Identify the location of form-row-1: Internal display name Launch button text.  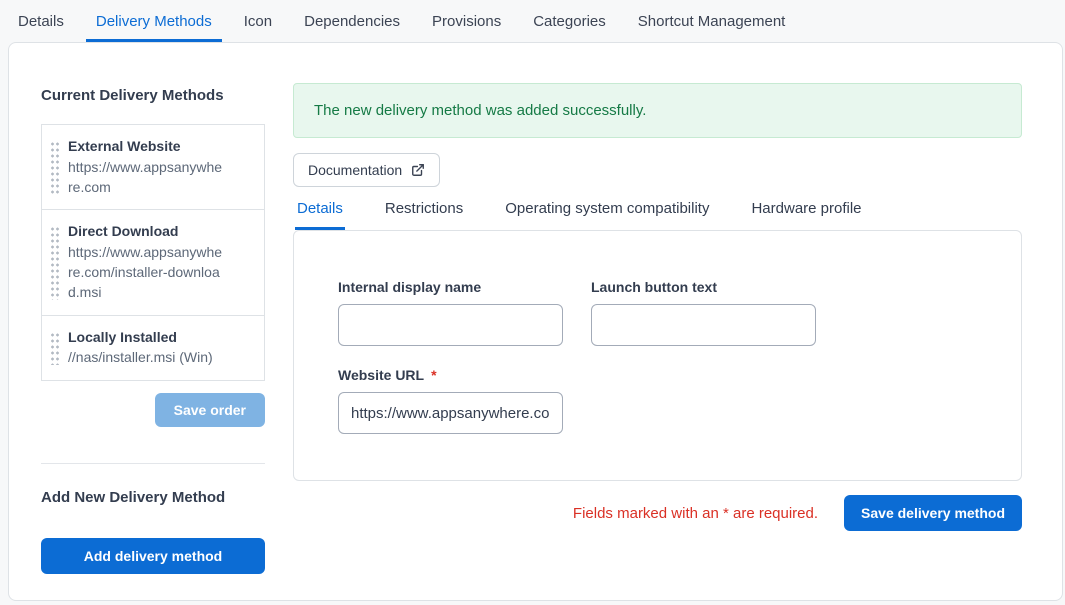
(659, 312).